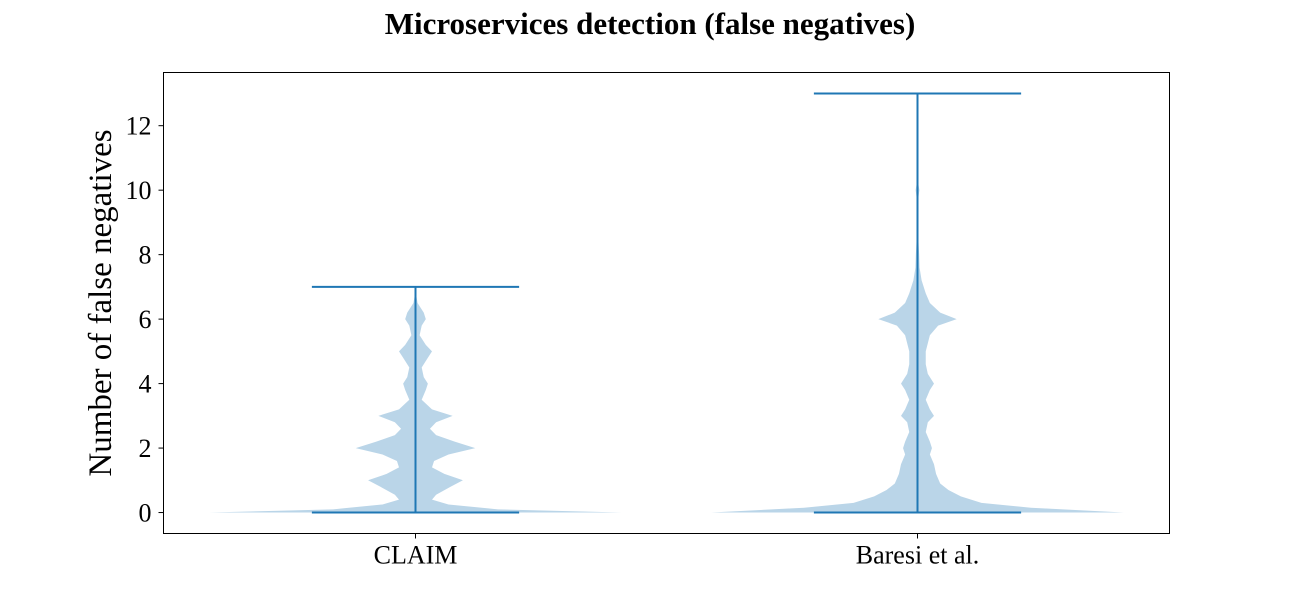  I want to click on x-tick-label: CLAIM, so click(416, 555).